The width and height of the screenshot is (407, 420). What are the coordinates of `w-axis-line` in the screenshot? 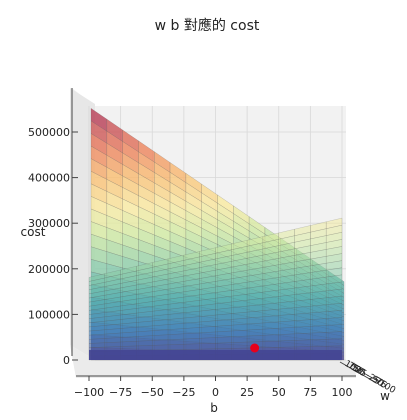 It's located at (357, 372).